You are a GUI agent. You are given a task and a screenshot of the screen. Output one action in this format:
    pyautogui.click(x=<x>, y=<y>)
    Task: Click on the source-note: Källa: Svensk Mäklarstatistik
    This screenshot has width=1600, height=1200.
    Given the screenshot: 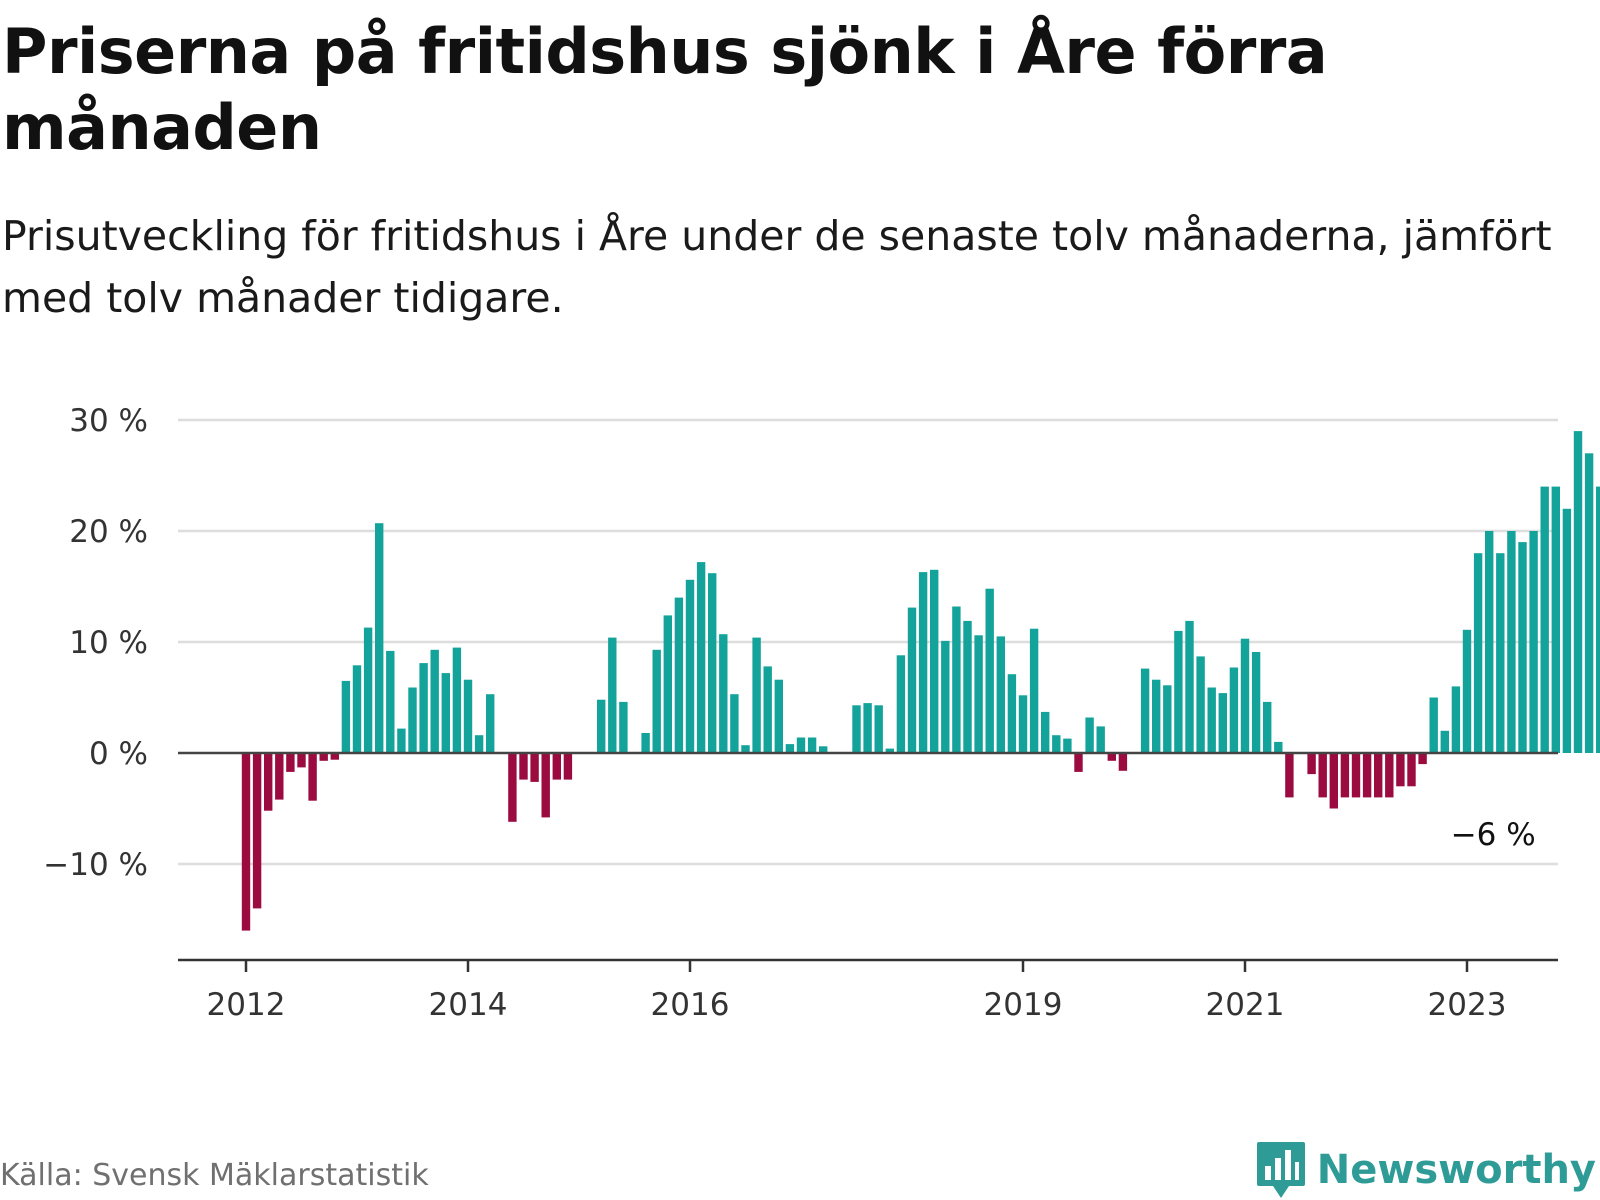 What is the action you would take?
    pyautogui.click(x=214, y=1175)
    